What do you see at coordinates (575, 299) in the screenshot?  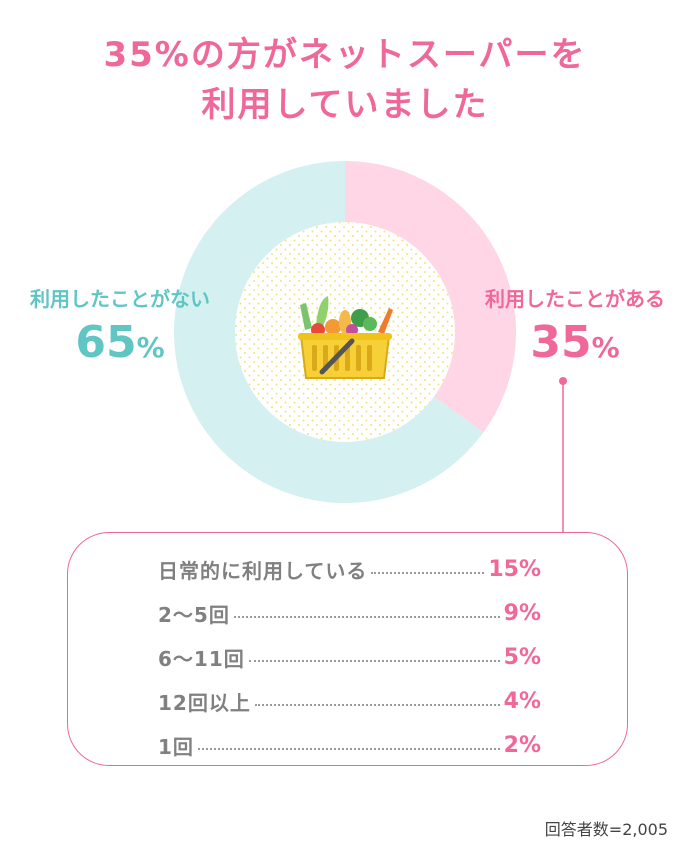 I see `slice-label-used-name: 利用したことがある` at bounding box center [575, 299].